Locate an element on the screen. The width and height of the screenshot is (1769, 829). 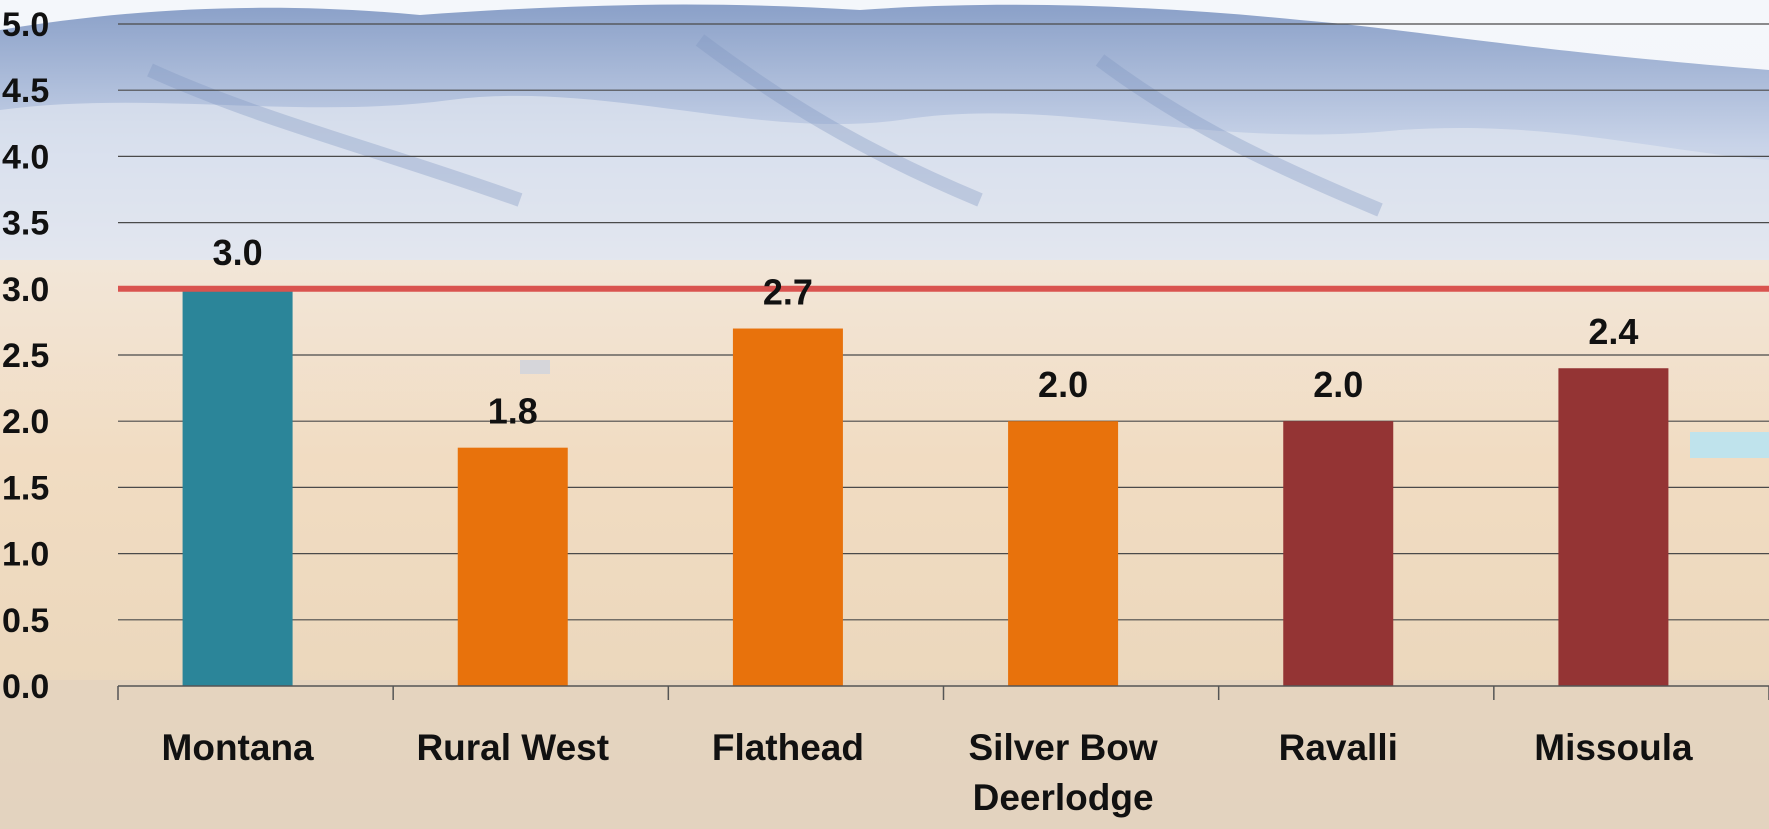
y-tick-label: 4.5 is located at coordinates (25, 91).